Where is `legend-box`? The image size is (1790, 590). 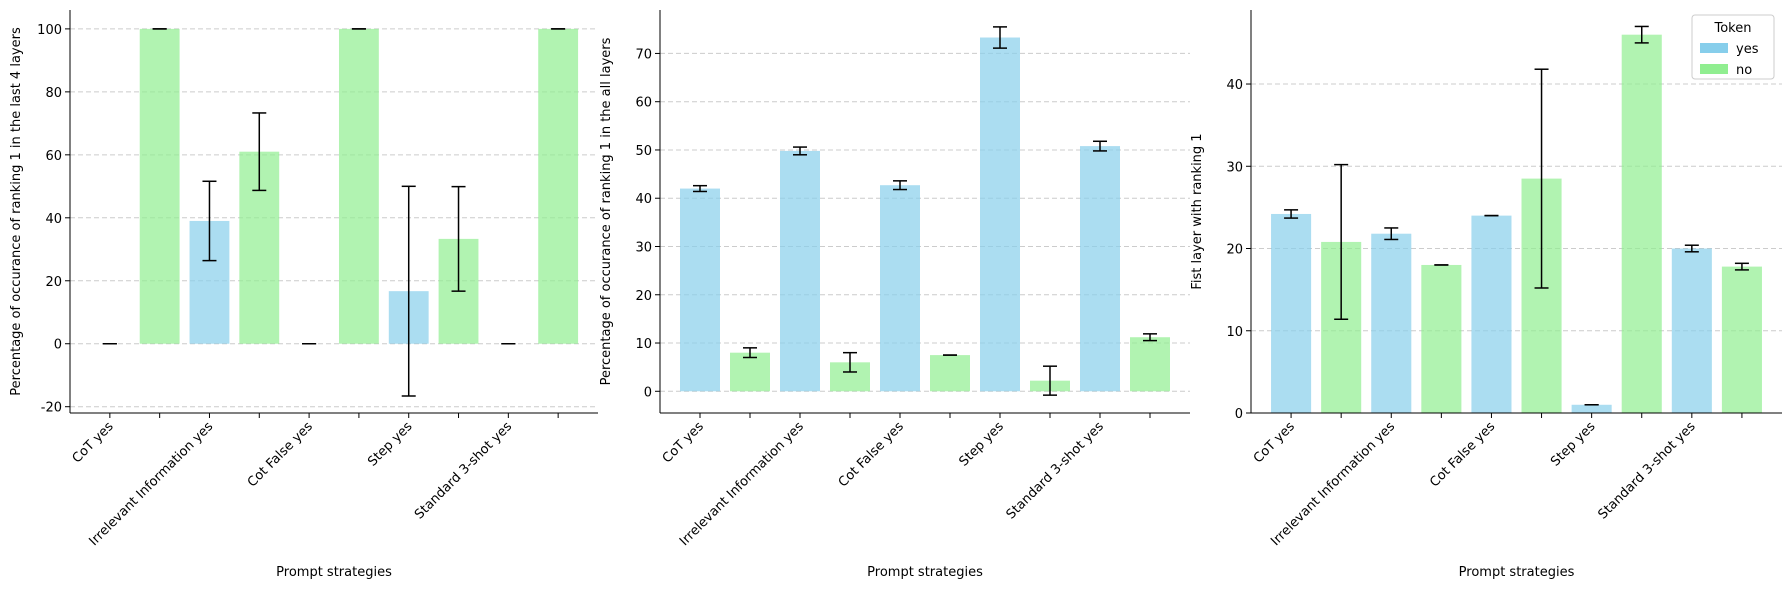
legend-box is located at coordinates (1733, 47).